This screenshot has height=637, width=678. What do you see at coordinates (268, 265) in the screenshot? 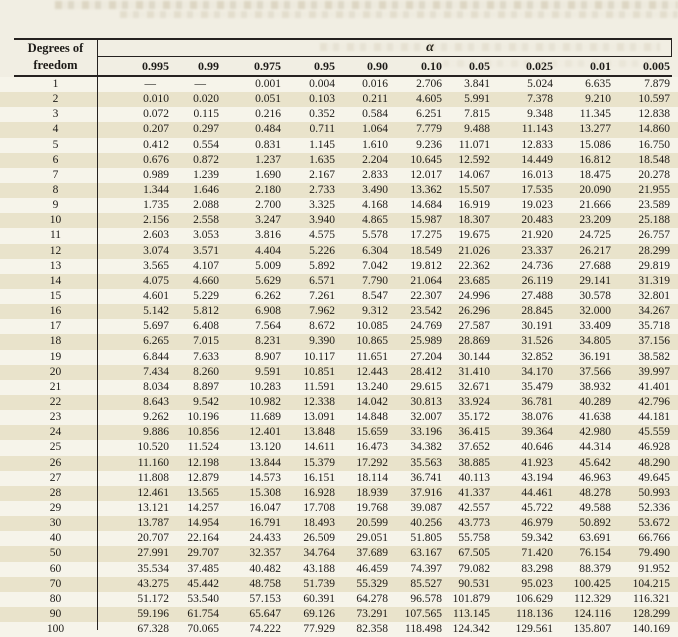
I see `value-cell: 5.009` at bounding box center [268, 265].